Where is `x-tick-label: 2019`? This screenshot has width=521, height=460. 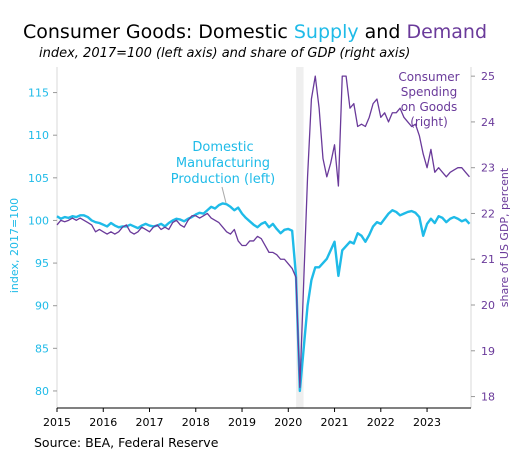 x-tick-label: 2019 is located at coordinates (242, 422).